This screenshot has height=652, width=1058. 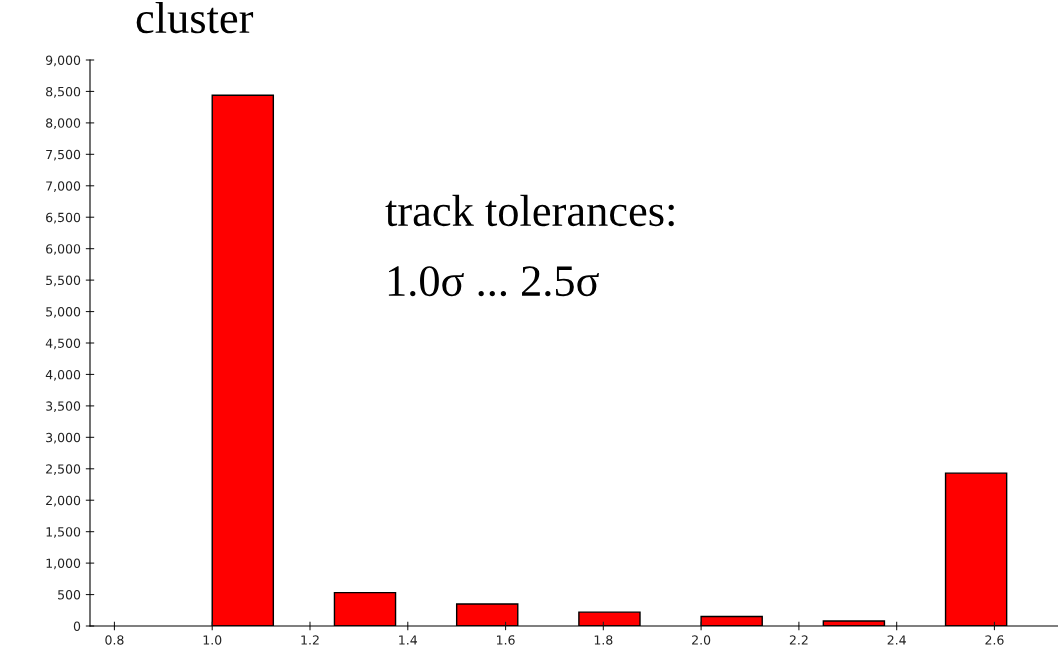 I want to click on annotation: track tolerances:, so click(x=529, y=210).